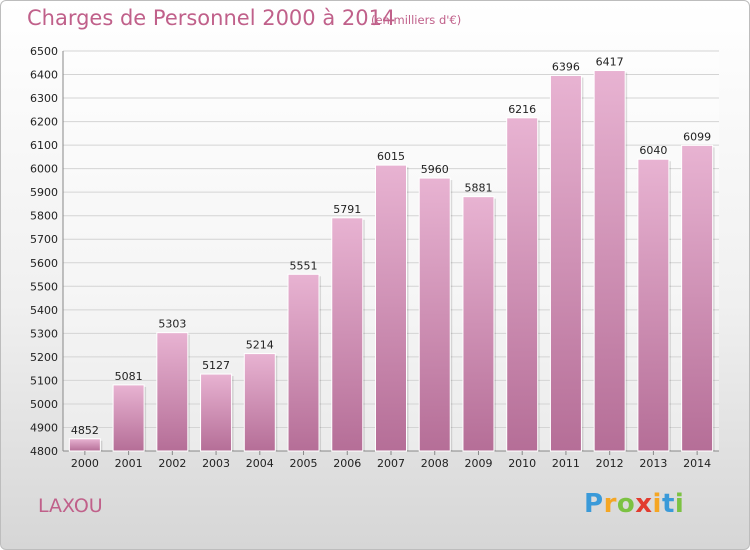 The image size is (750, 550). Describe the element at coordinates (644, 504) in the screenshot. I see `logo-letter: x` at that location.